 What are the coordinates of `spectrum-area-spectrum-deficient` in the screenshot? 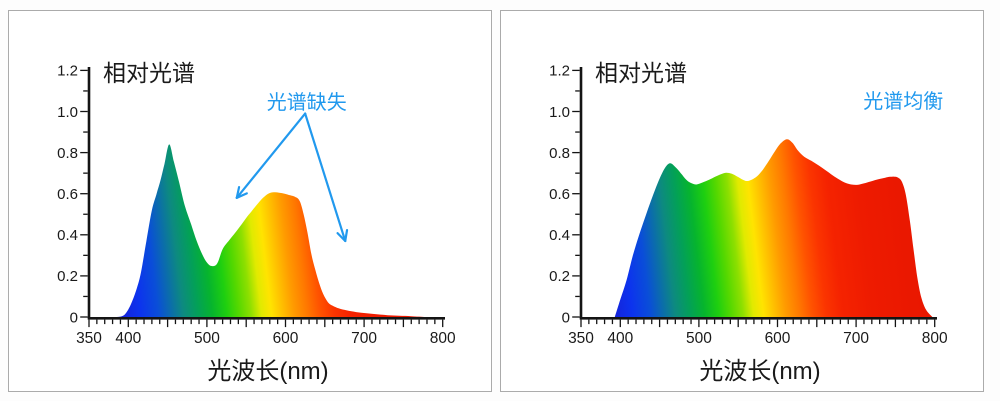 It's located at (271, 230).